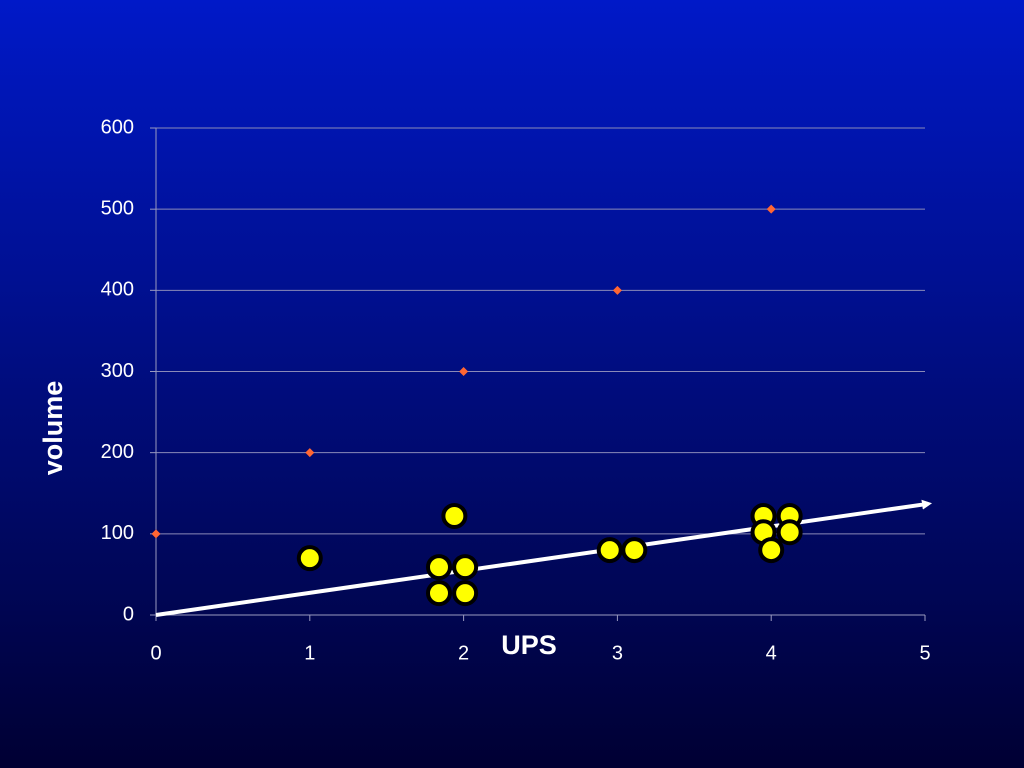 This screenshot has height=768, width=1024. What do you see at coordinates (771, 653) in the screenshot?
I see `x-tick-label: 4` at bounding box center [771, 653].